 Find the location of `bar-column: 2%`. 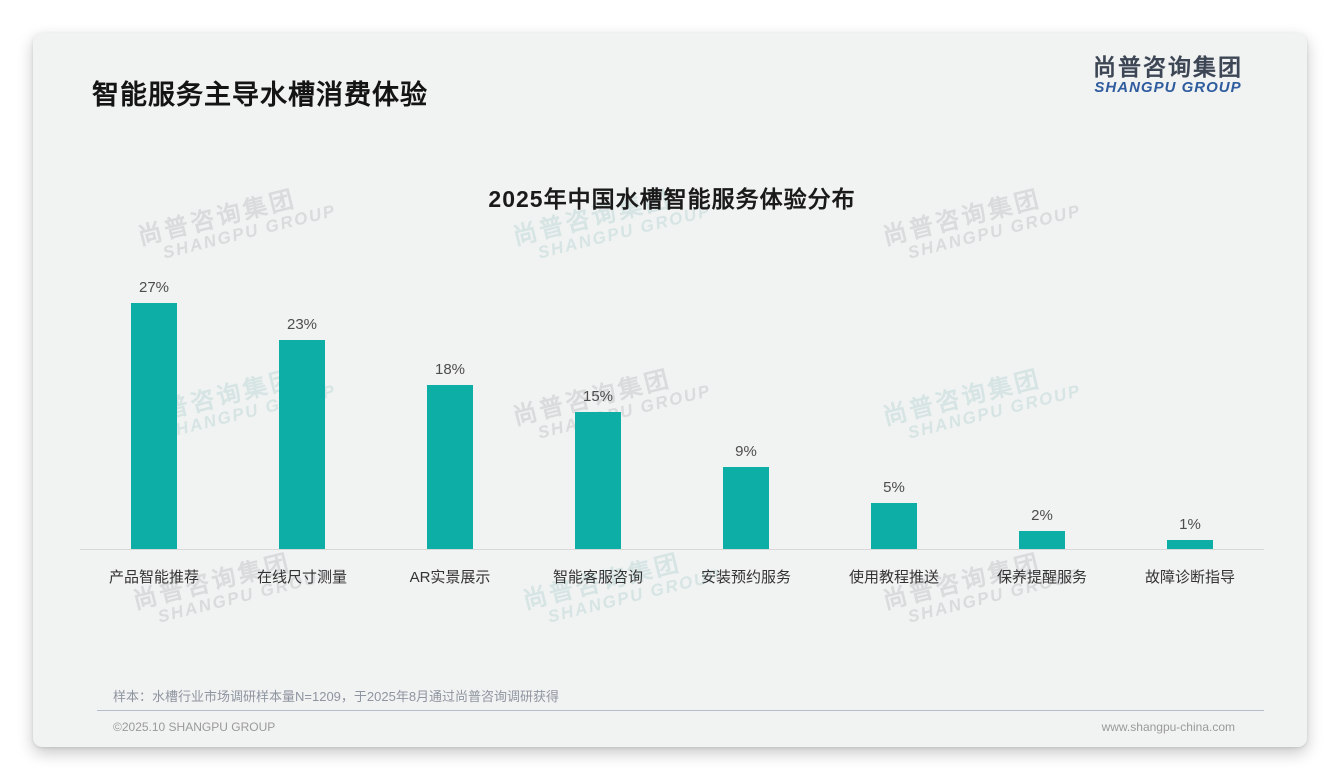

bar-column: 2% is located at coordinates (1042, 528).